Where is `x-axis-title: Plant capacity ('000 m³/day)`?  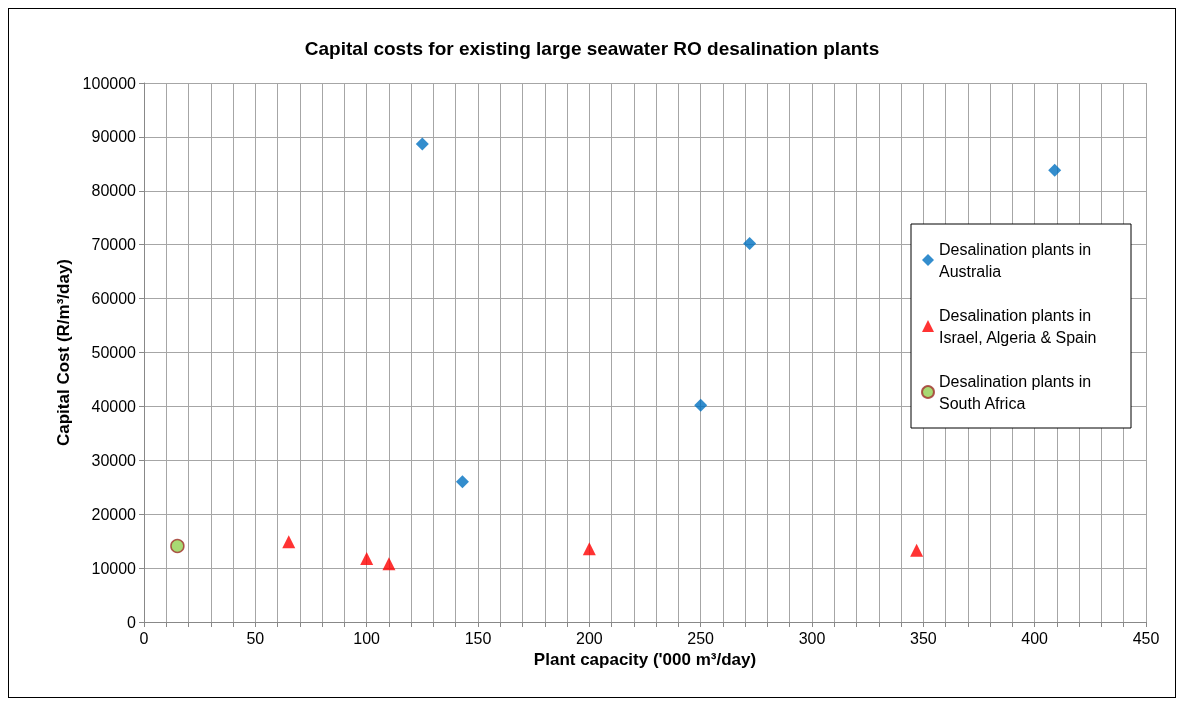 x-axis-title: Plant capacity ('000 m³/day) is located at coordinates (645, 659).